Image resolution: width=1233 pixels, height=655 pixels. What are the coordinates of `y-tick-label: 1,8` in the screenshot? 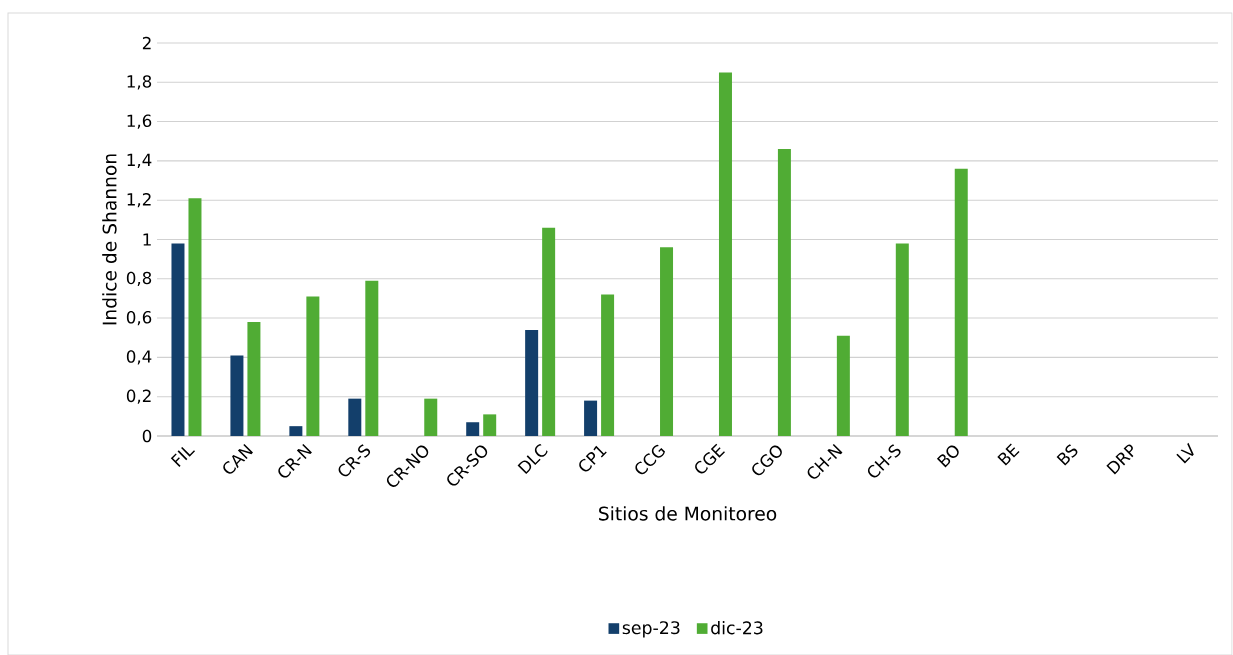 It's located at (139, 82).